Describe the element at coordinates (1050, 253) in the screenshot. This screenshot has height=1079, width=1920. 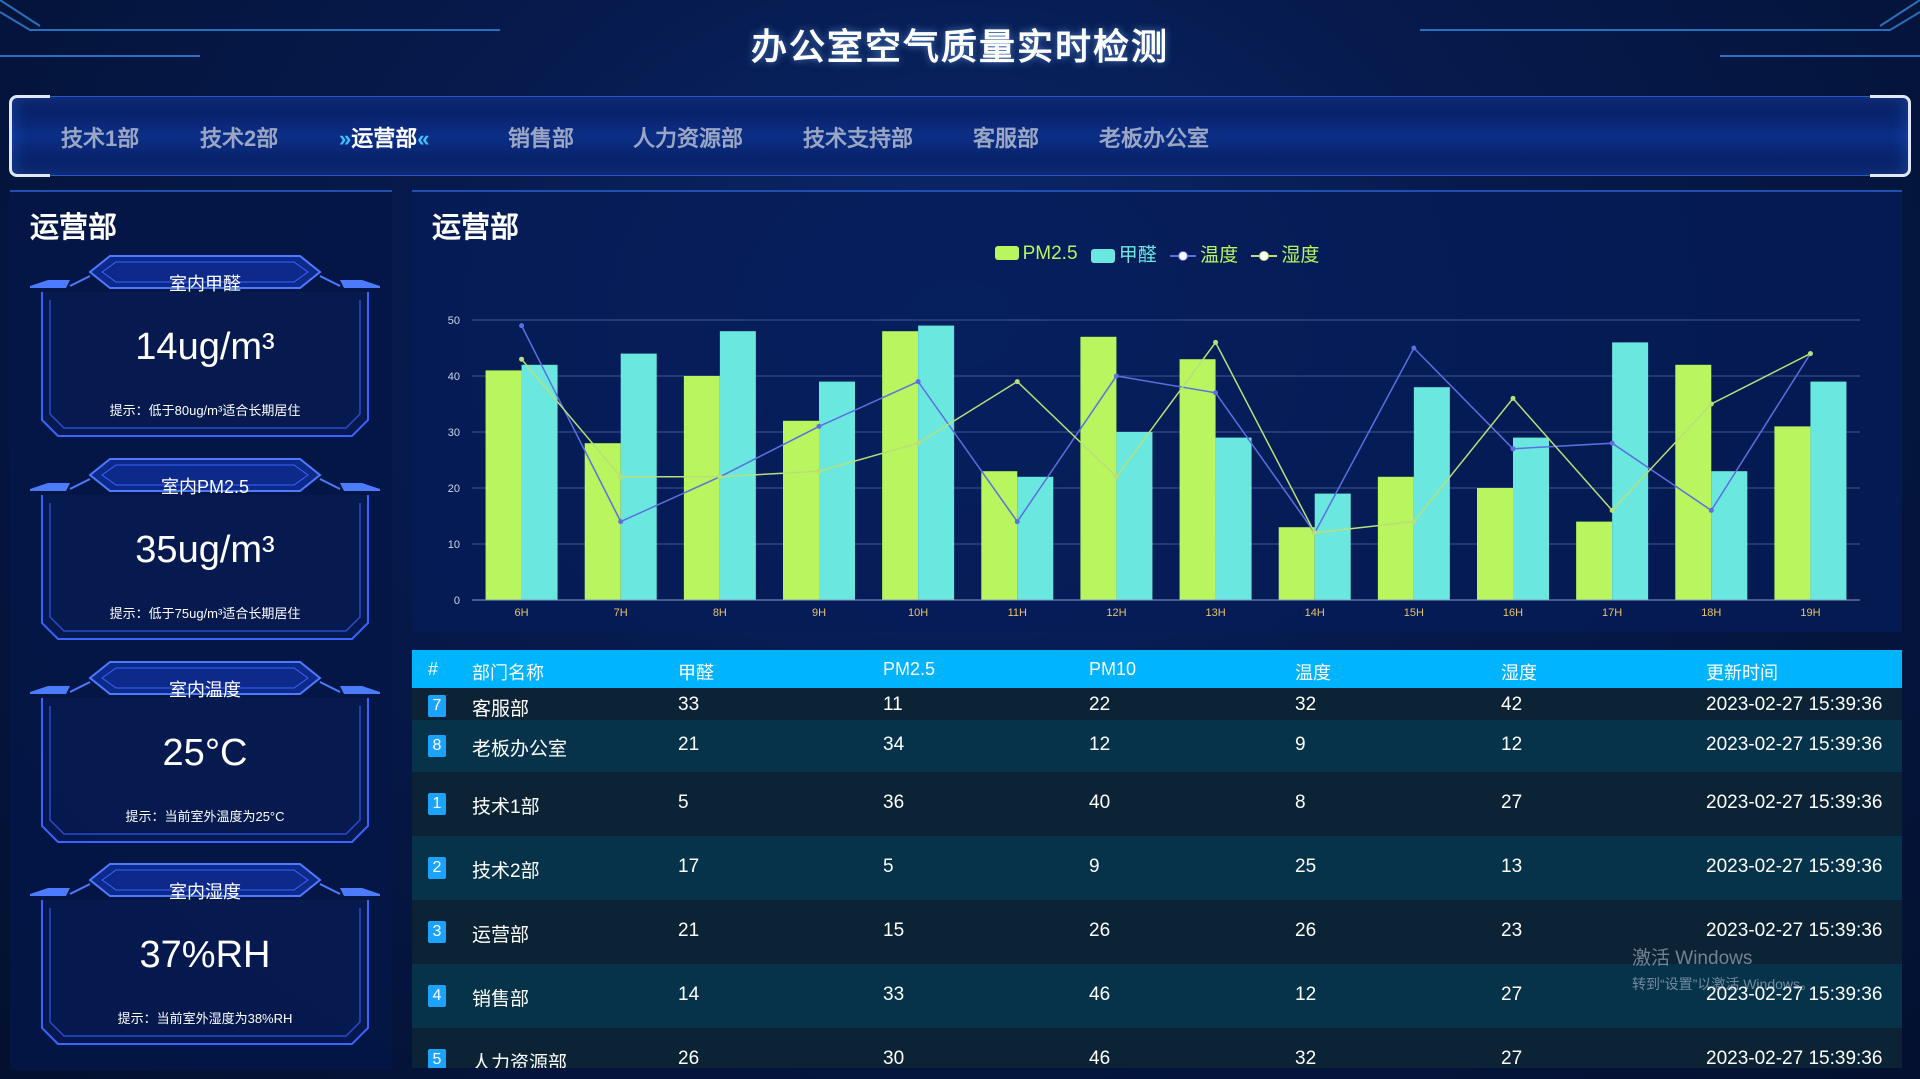
I see `legend-label: PM2.5` at that location.